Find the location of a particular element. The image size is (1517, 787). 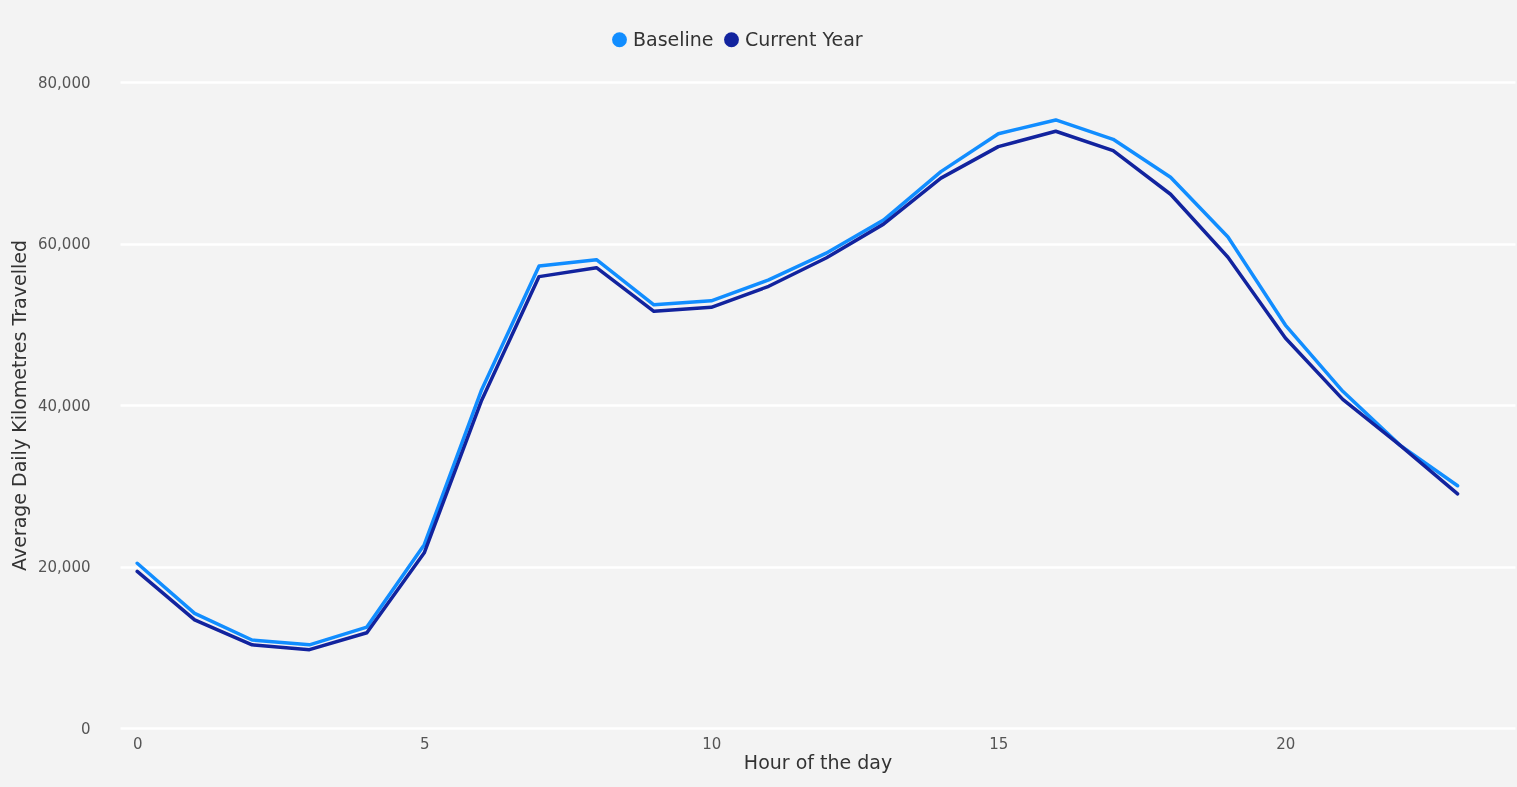

legend-label: Current Year is located at coordinates (804, 38).